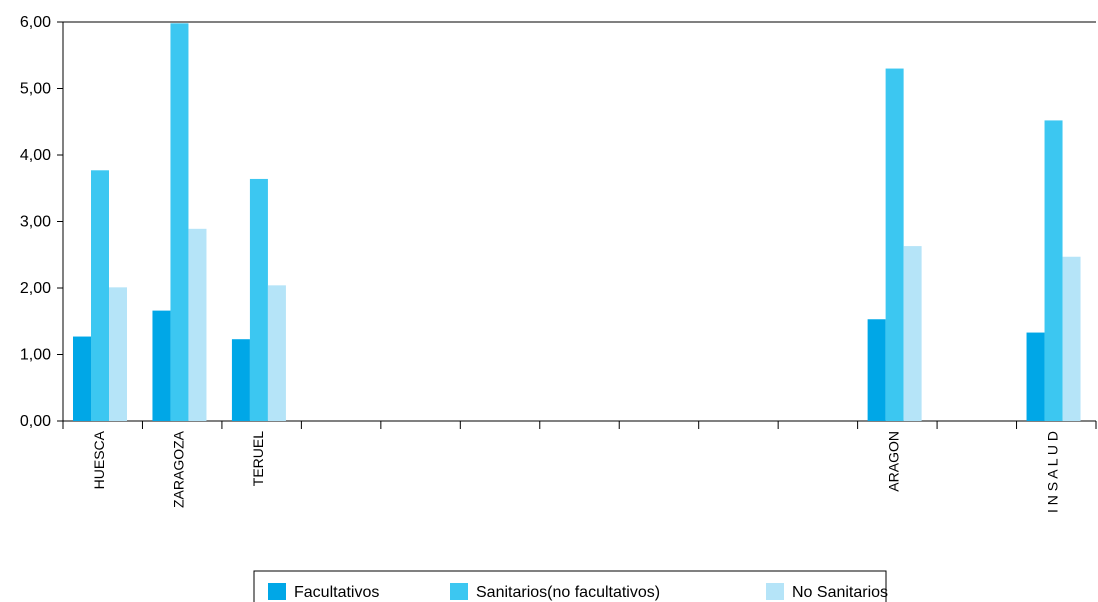  What do you see at coordinates (258, 299) in the screenshot?
I see `bar-sanitarios-no-facultativos-teruel` at bounding box center [258, 299].